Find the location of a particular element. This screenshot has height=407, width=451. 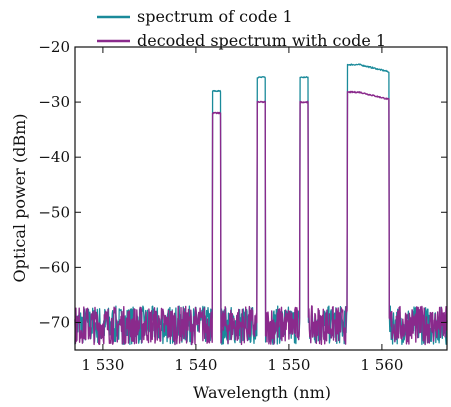

y-axis-title: Optical power (dBm) is located at coordinates (19, 197).